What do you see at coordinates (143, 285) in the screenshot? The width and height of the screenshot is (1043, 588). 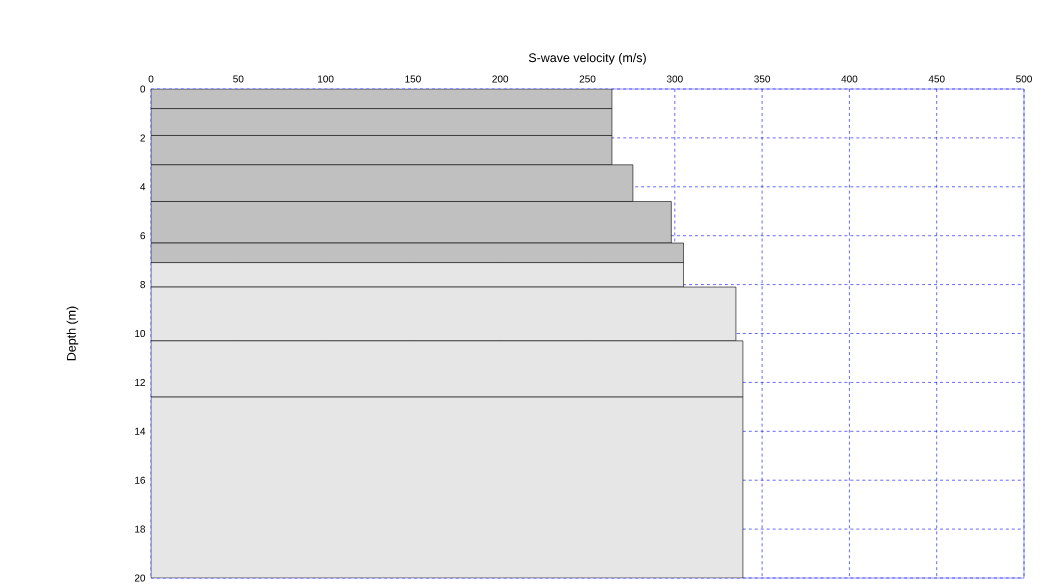 I see `y-tick-label: 8` at bounding box center [143, 285].